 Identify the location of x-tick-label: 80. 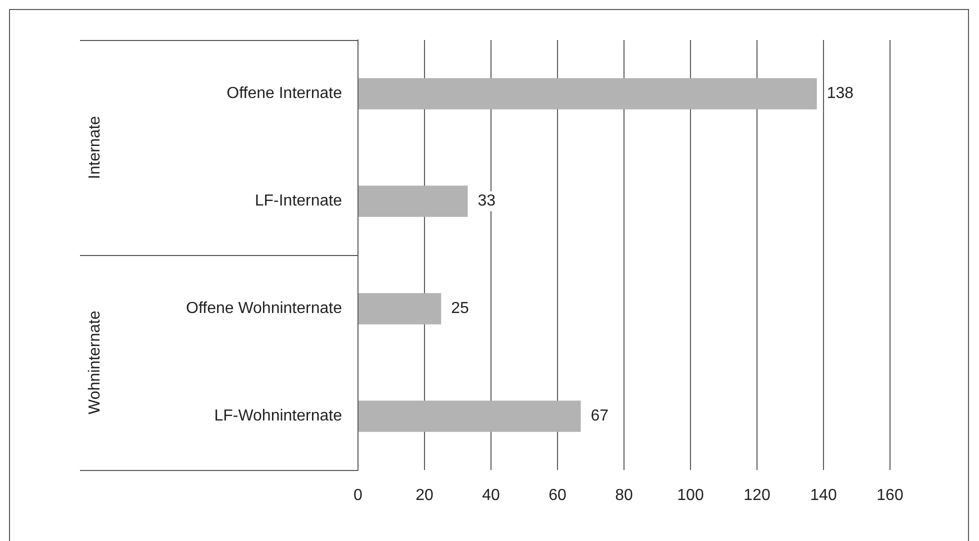
(624, 495).